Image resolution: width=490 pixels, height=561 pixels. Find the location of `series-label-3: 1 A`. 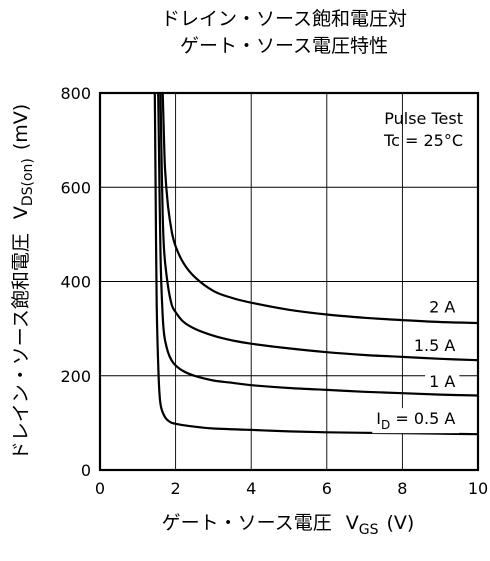

series-label-3: 1 A is located at coordinates (442, 381).